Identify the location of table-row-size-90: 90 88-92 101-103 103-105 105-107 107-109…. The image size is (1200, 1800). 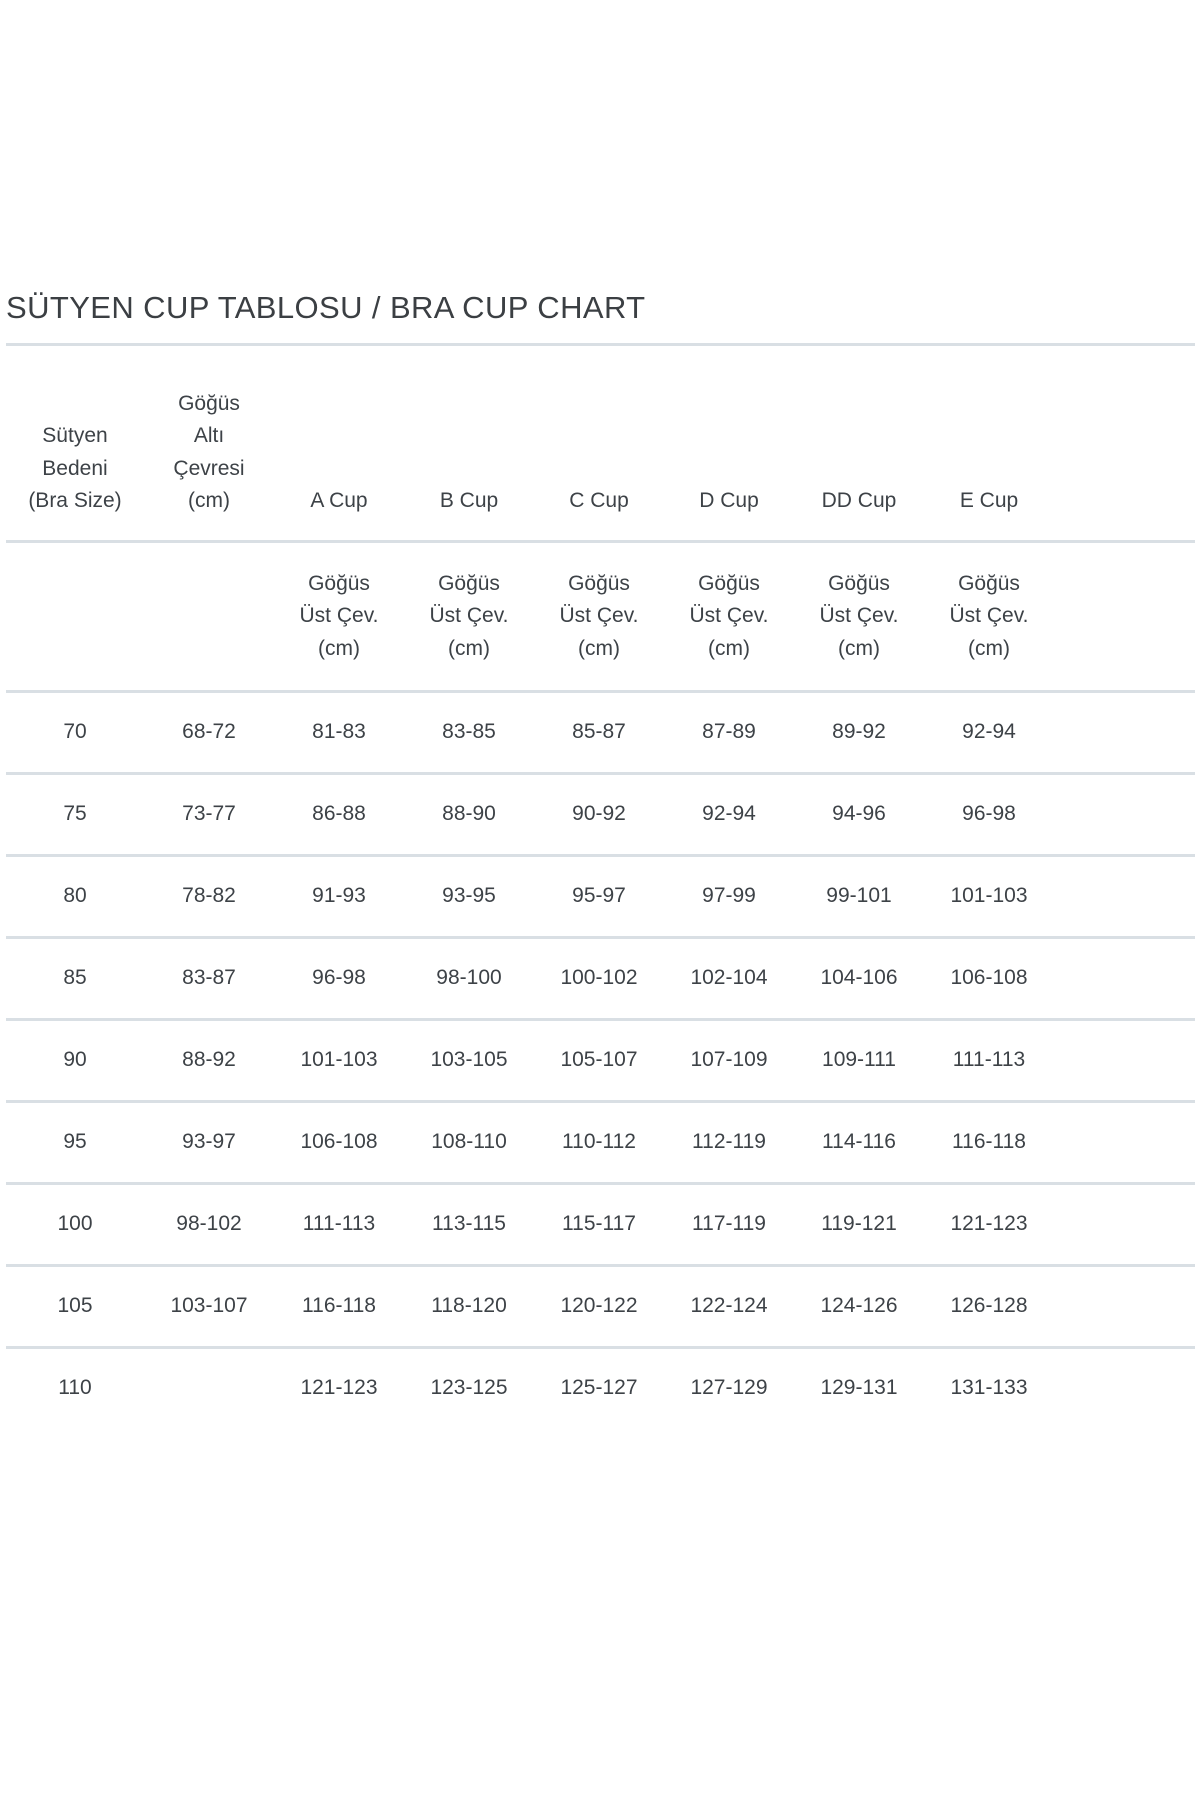
(600, 1061).